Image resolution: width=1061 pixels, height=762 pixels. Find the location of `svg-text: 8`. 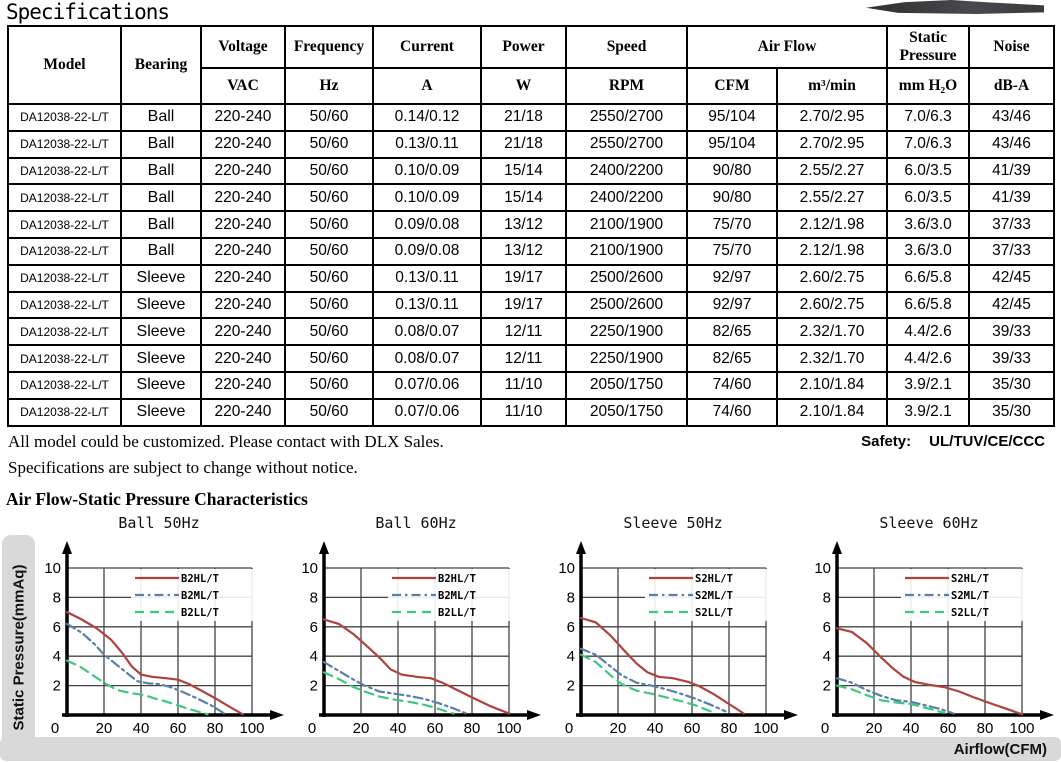

svg-text: 8 is located at coordinates (571, 597).